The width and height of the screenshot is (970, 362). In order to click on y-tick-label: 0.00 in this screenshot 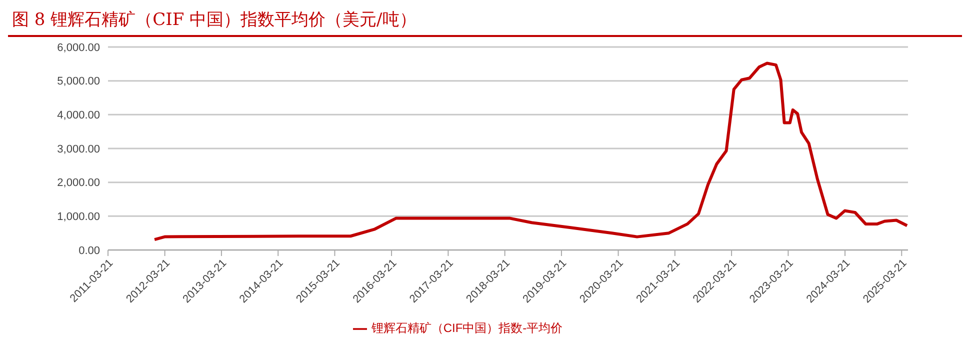, I will do `click(89, 250)`.